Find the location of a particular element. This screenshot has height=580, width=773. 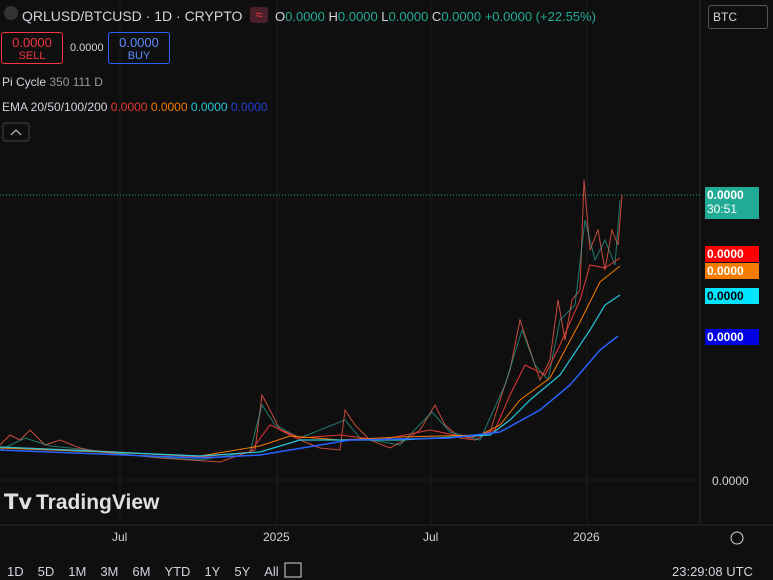

sell-label: SELL is located at coordinates (32, 56).